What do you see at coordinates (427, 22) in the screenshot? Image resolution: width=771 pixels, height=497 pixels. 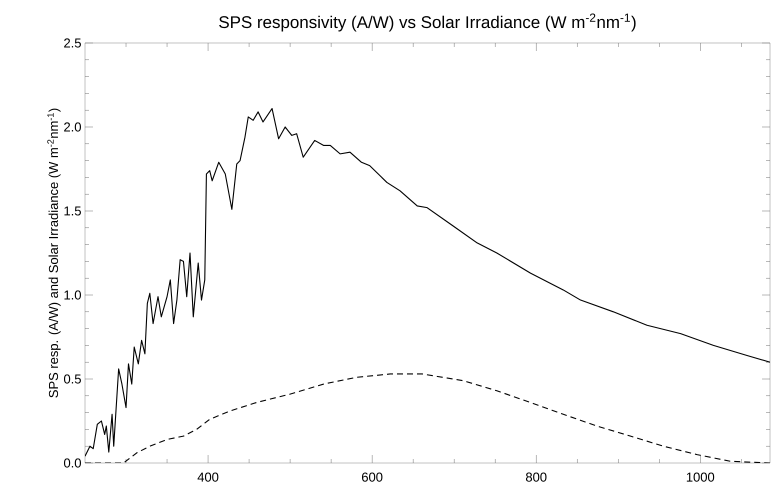 I see `chart-title: SPS responsivity (A/W) vs Solar Irradiance (W m$^{-2}$nm$^{-1}$)` at bounding box center [427, 22].